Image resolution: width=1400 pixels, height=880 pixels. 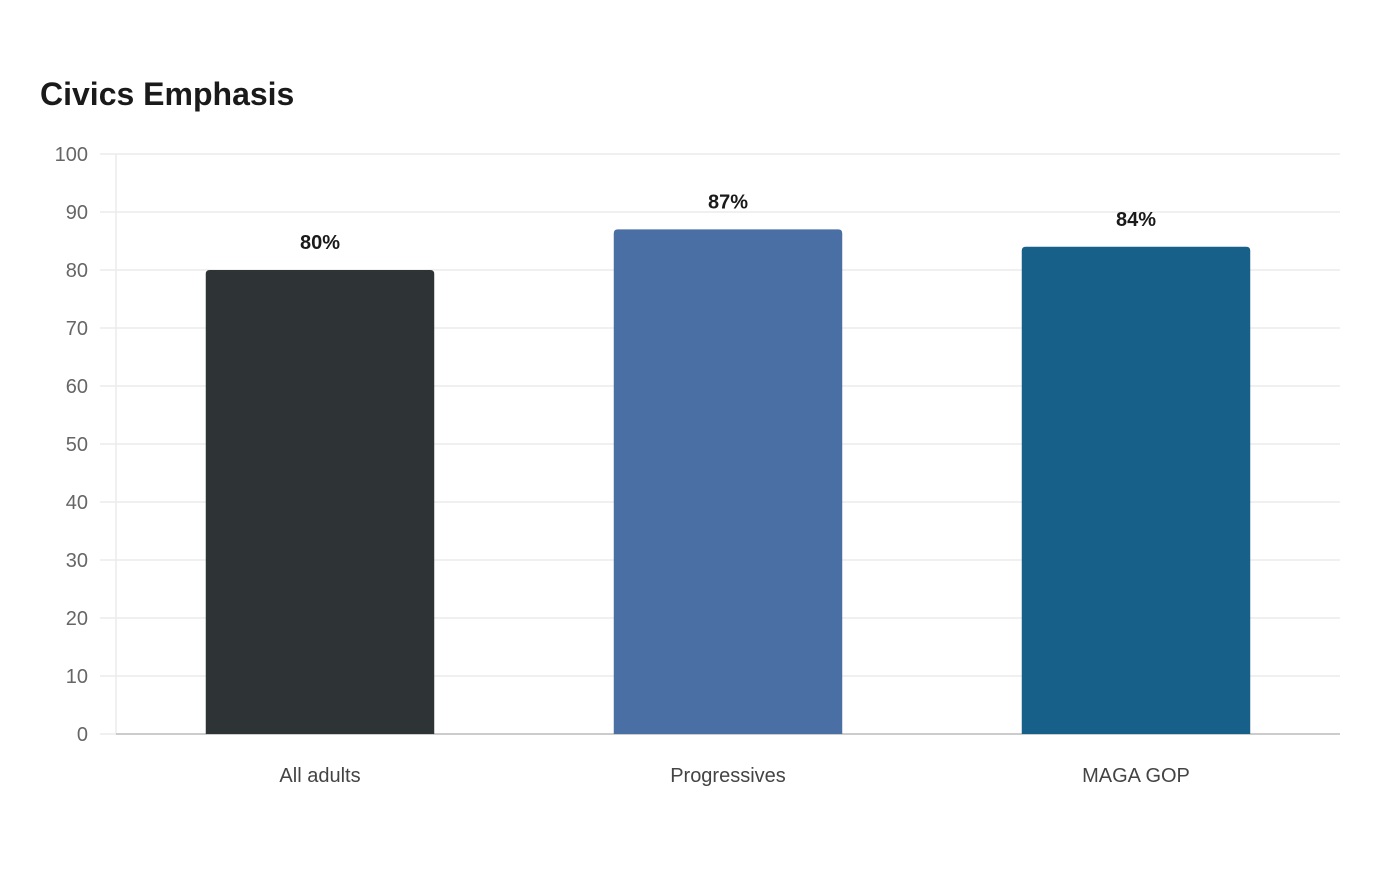 I want to click on y-tick-label: 50, so click(x=77, y=445).